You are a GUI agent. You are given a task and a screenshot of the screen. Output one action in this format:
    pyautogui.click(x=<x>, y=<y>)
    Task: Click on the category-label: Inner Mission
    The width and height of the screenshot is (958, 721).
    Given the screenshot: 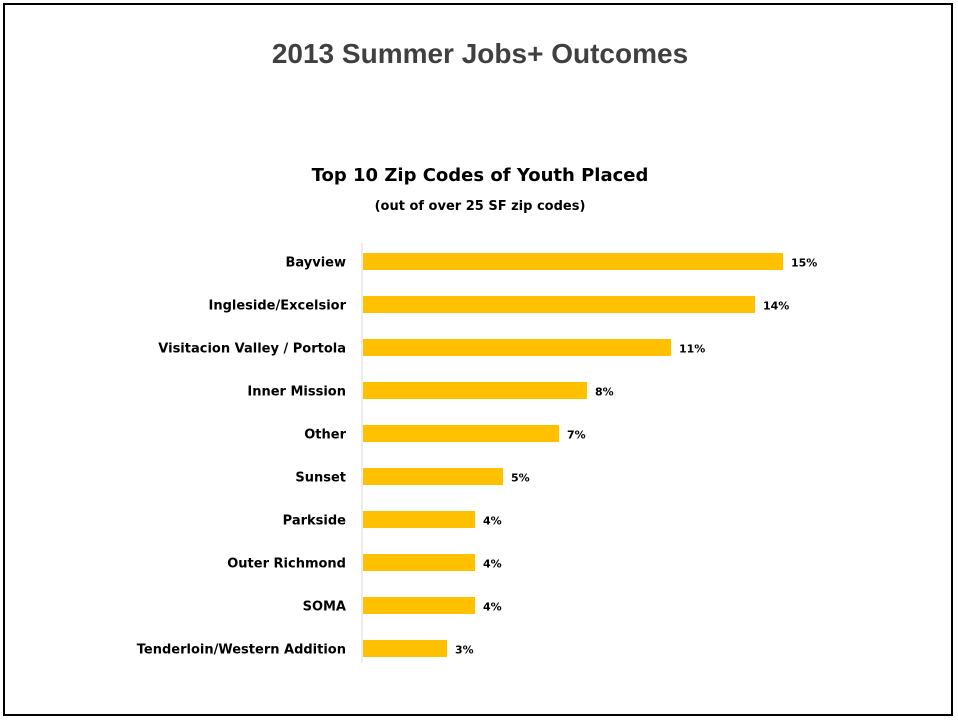 What is the action you would take?
    pyautogui.click(x=296, y=392)
    